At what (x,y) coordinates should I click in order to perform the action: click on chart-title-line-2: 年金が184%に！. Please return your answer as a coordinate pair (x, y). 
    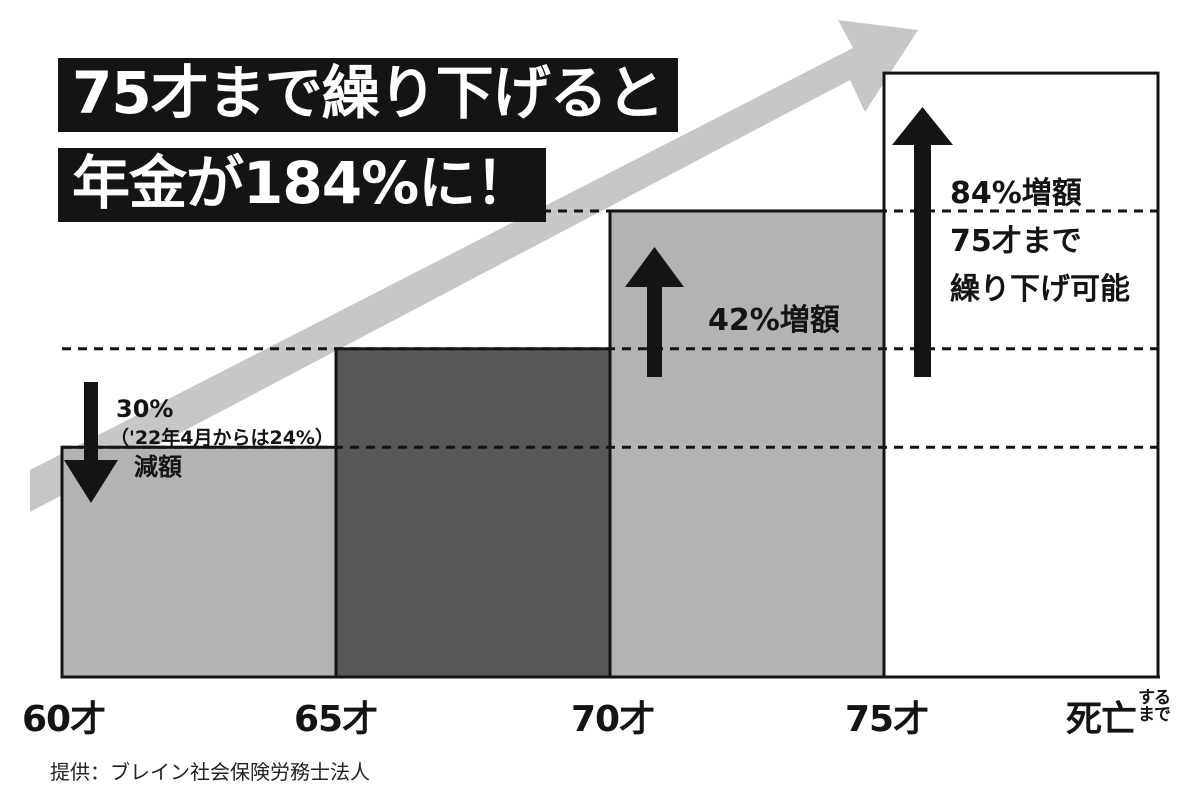
    Looking at the image, I should click on (302, 185).